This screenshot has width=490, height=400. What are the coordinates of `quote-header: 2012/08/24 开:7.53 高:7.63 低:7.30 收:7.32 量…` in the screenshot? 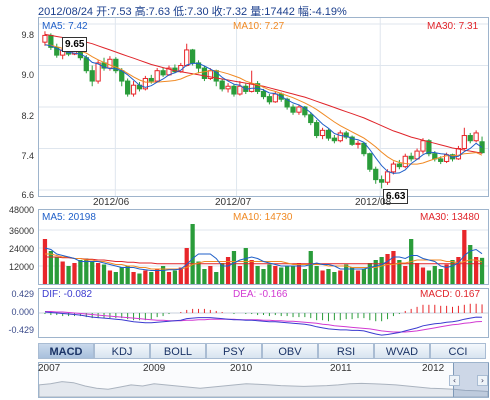 It's located at (192, 11).